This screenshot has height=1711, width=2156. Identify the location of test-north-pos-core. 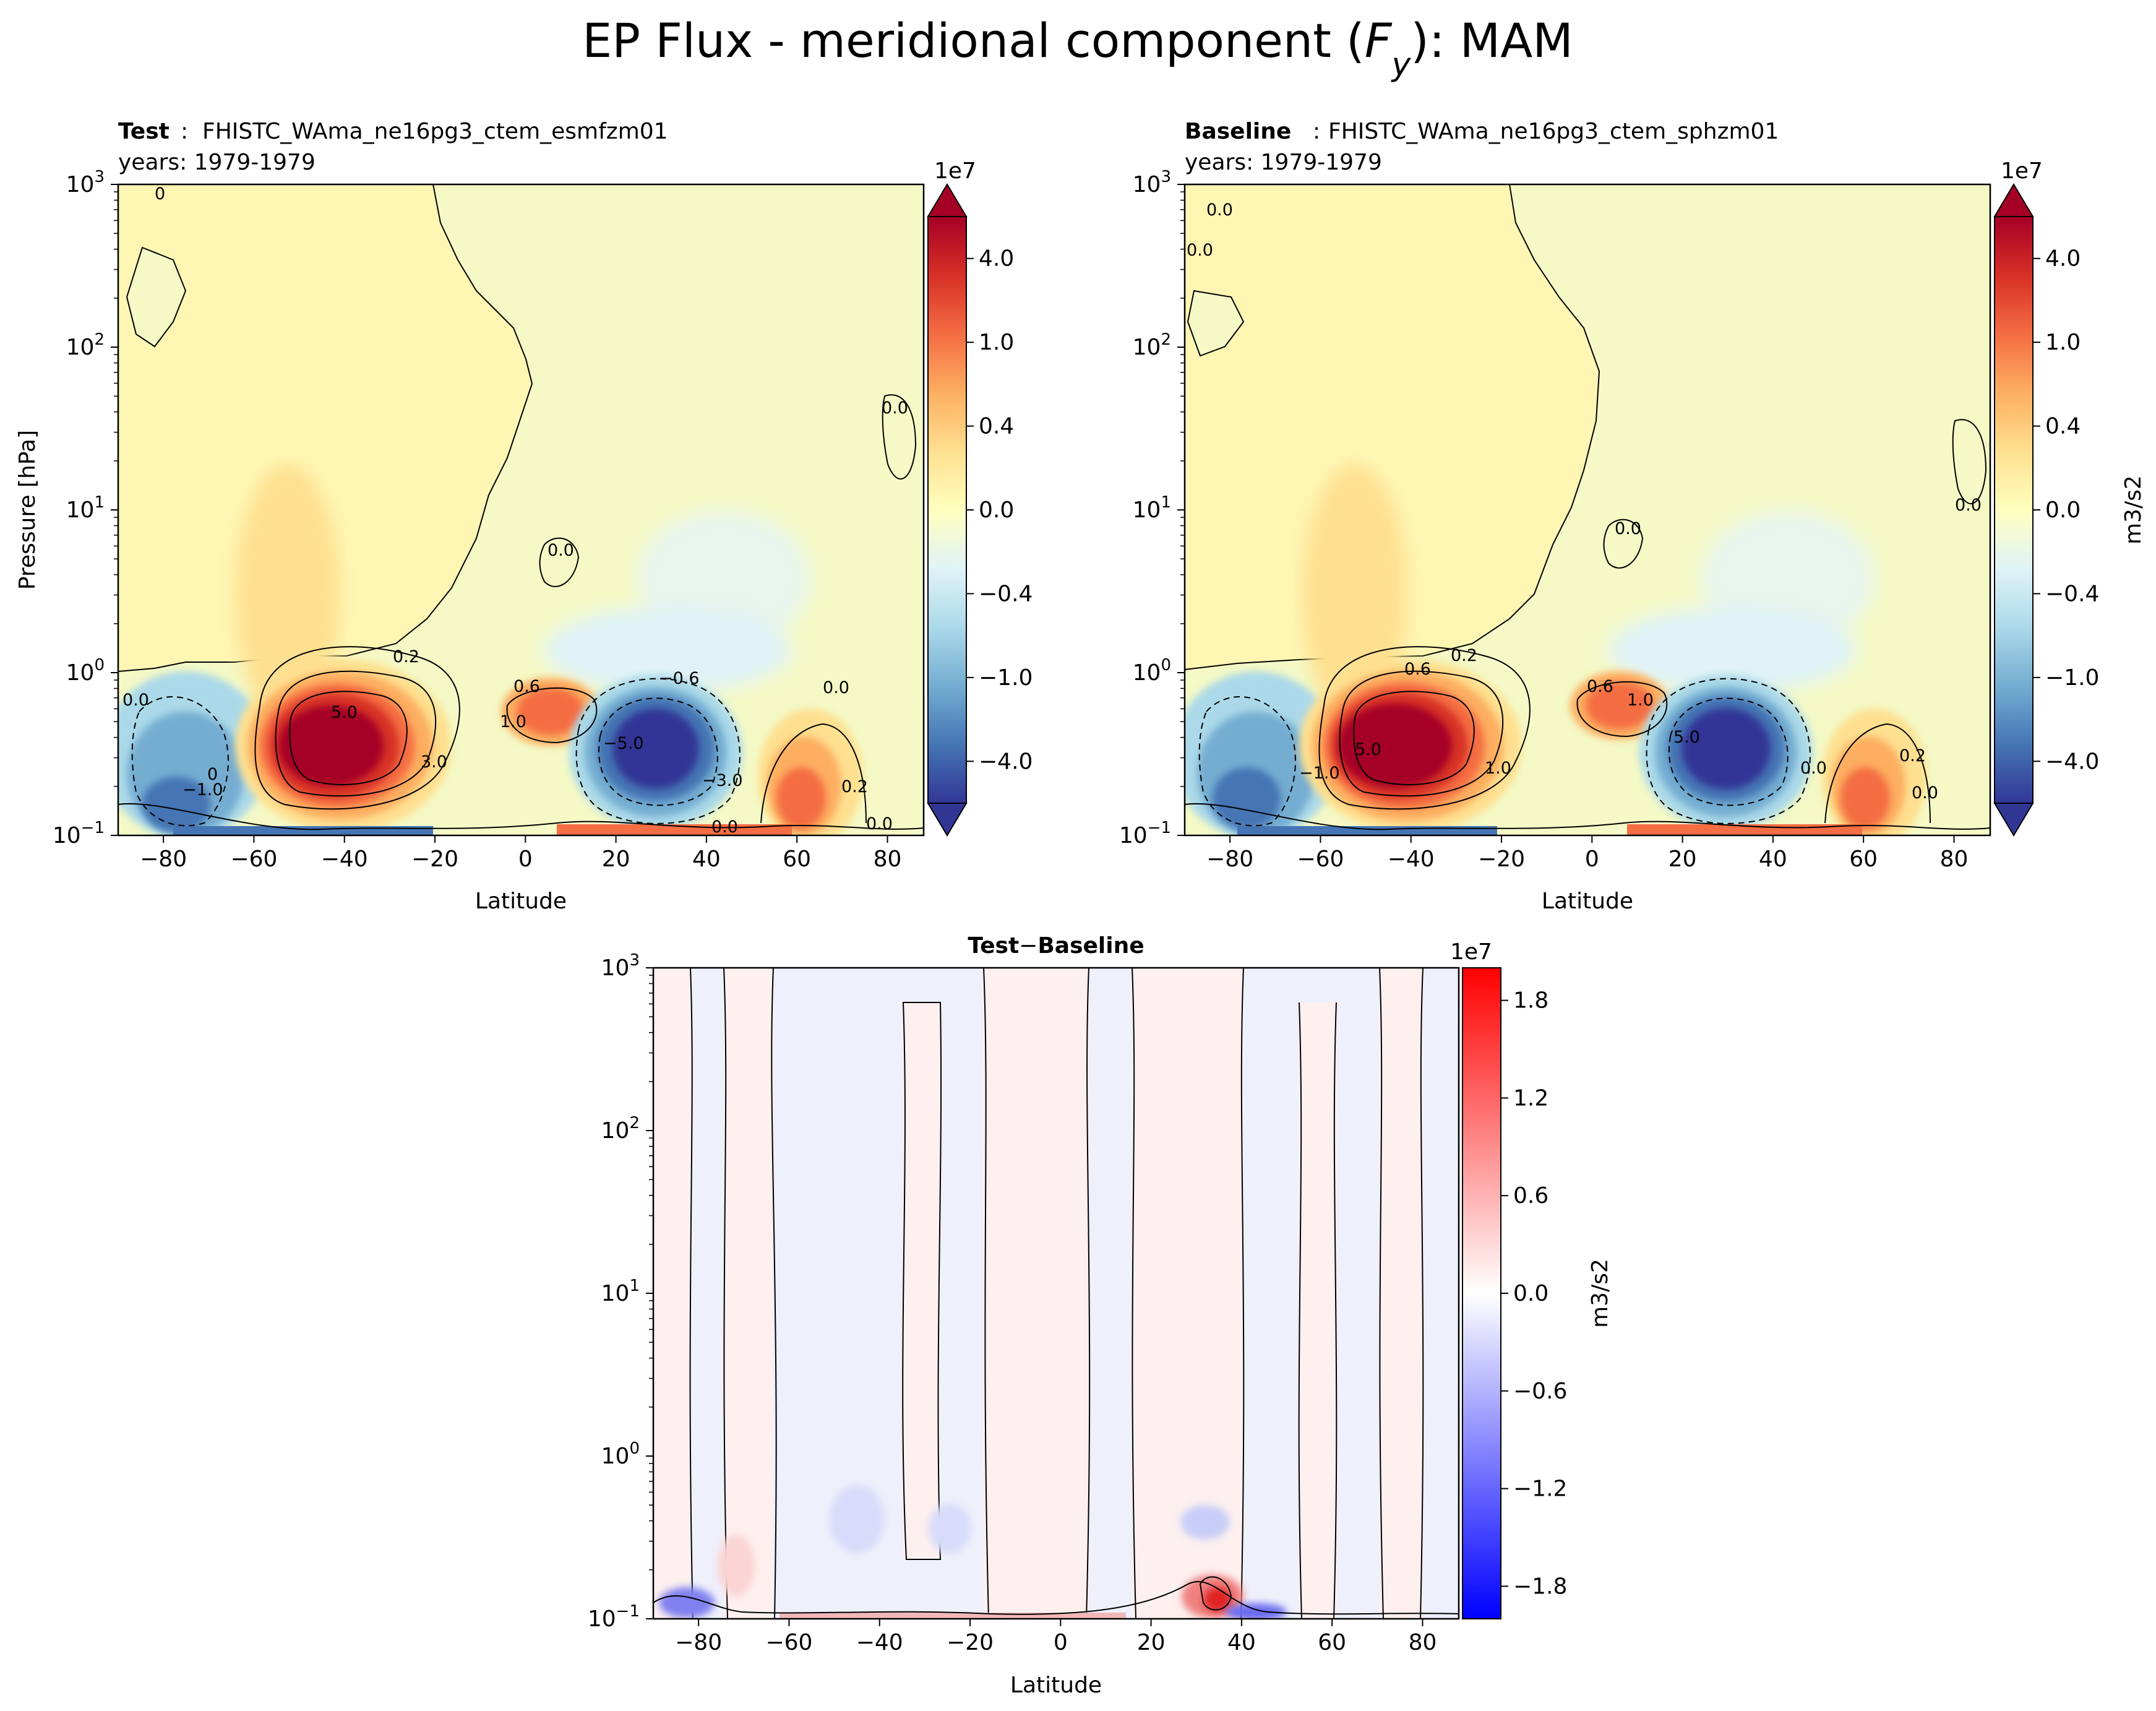
(801, 798).